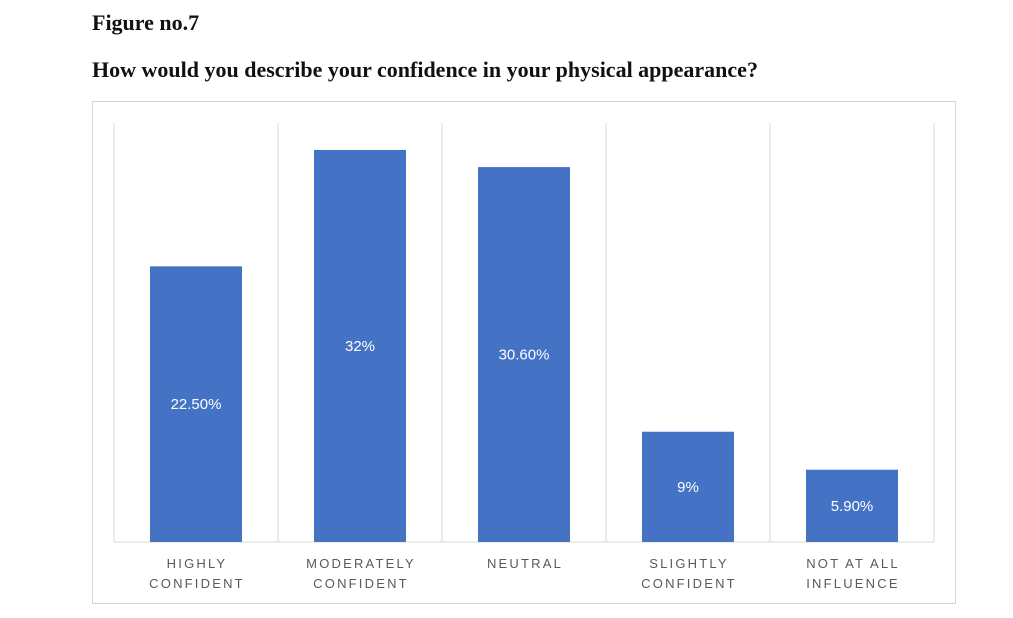 Image resolution: width=1013 pixels, height=618 pixels. I want to click on category-label-4: NOT AT ALL, so click(853, 563).